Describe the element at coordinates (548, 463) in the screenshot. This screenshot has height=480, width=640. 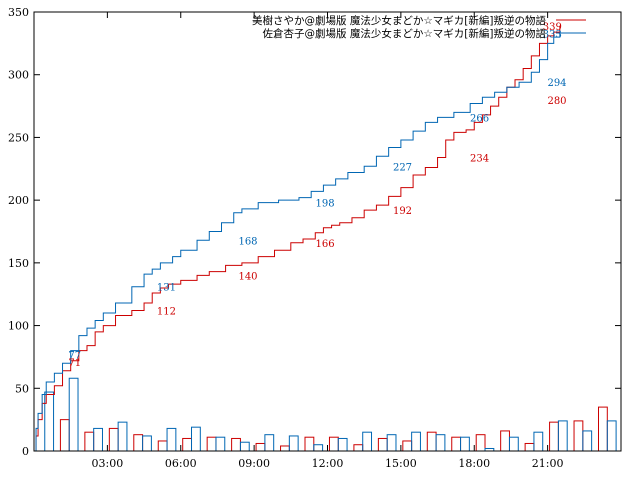
I see `xtick-label-6: 21:00` at that location.